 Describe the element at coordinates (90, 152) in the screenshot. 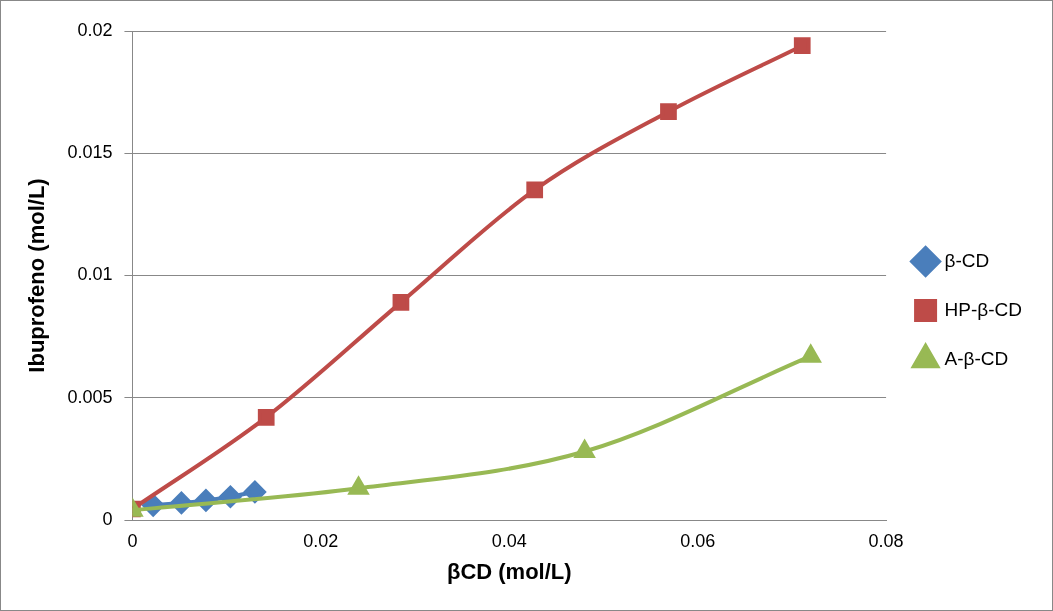

I see `y-tick-label: 0.015` at that location.